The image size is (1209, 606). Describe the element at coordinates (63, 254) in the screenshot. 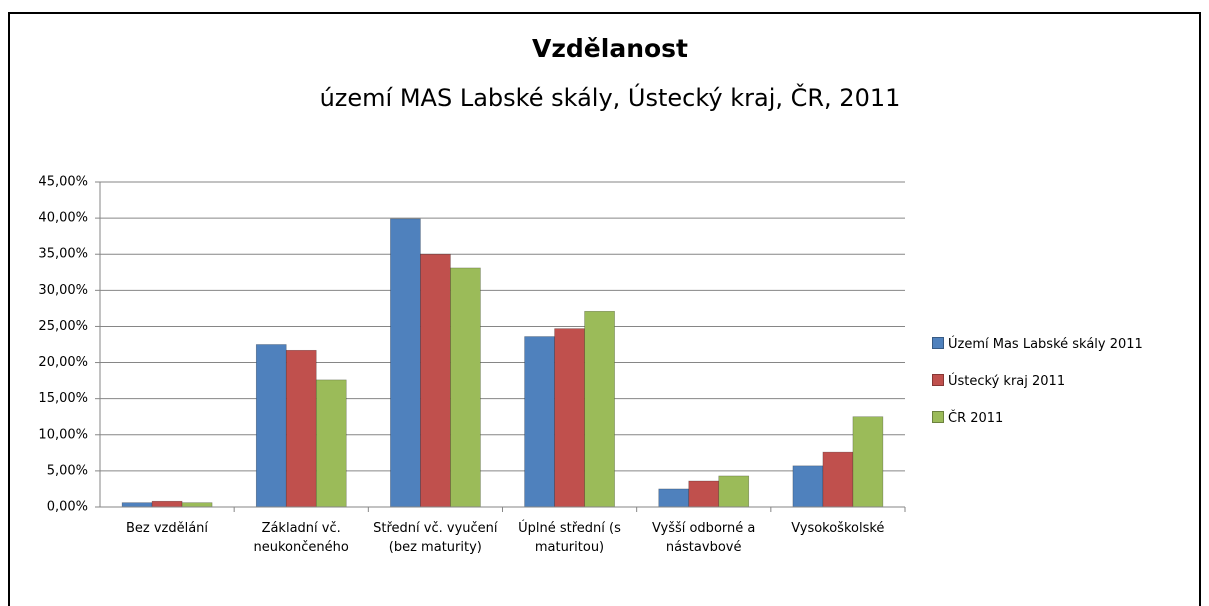

I see `y-tick-label: 35,00%` at that location.